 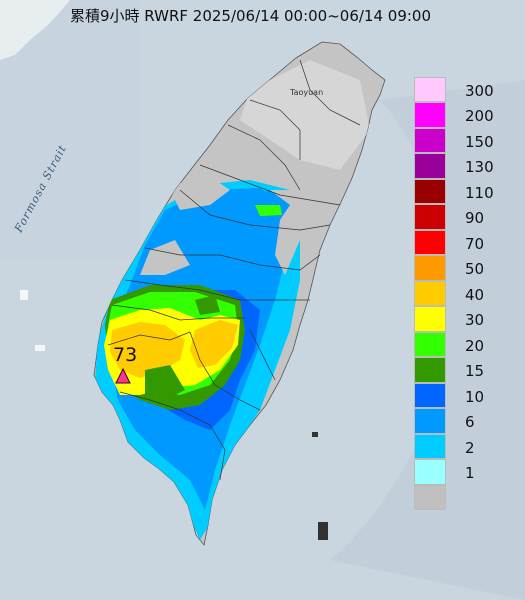 What do you see at coordinates (479, 167) in the screenshot?
I see `legend-label: 130` at bounding box center [479, 167].